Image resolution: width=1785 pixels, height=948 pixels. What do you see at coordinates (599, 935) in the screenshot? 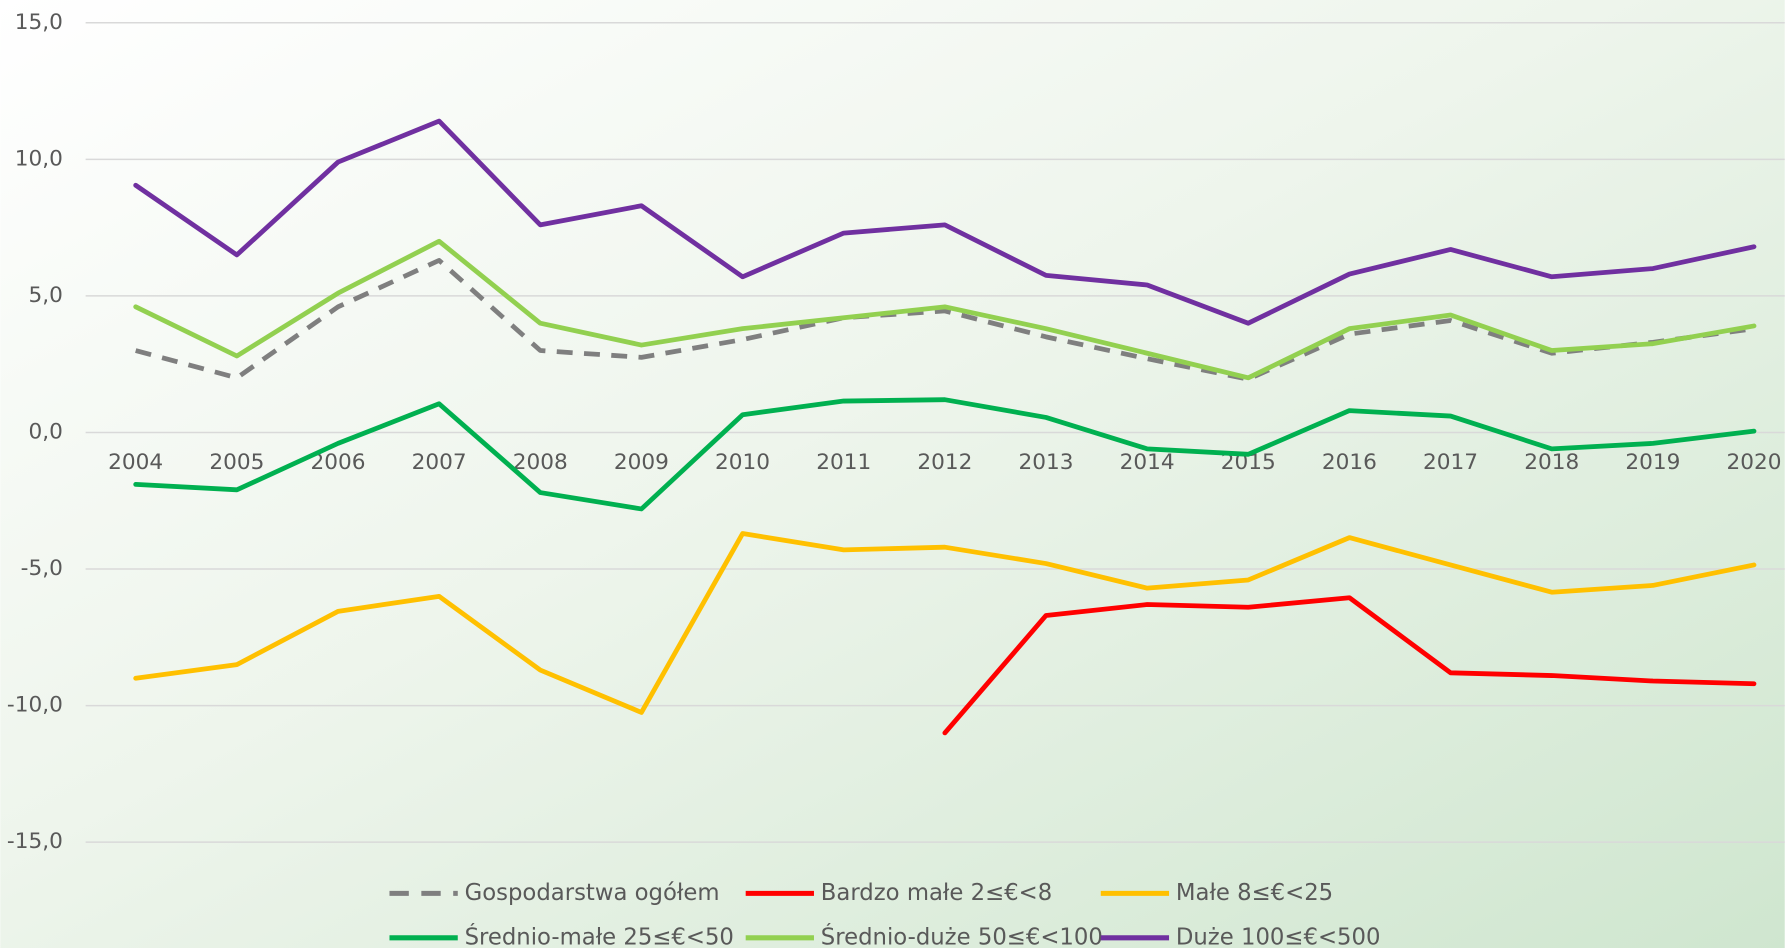
I see `legend-label: Średnio-małe 25≤€<50` at bounding box center [599, 935].